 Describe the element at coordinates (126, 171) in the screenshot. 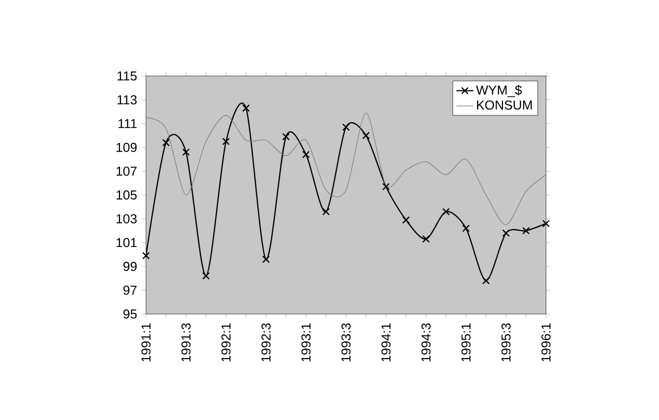

I see `y-tick-label: 107` at that location.